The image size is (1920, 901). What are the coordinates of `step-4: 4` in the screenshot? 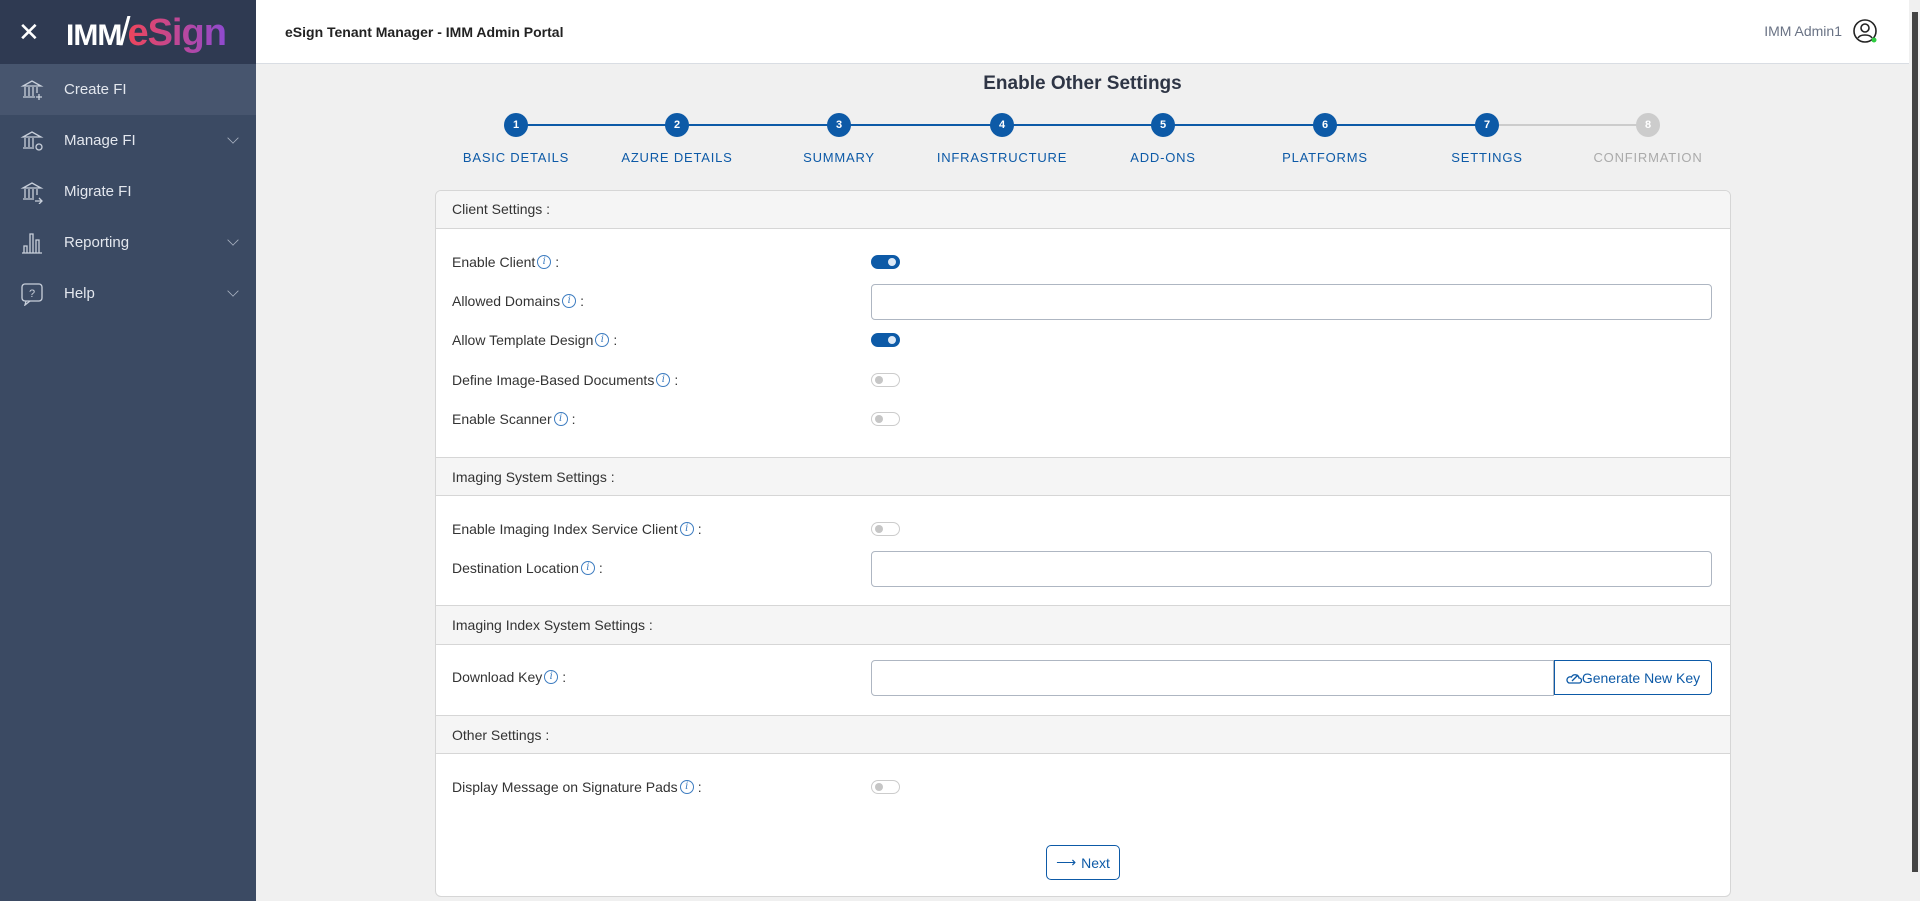 It's located at (1002, 125).